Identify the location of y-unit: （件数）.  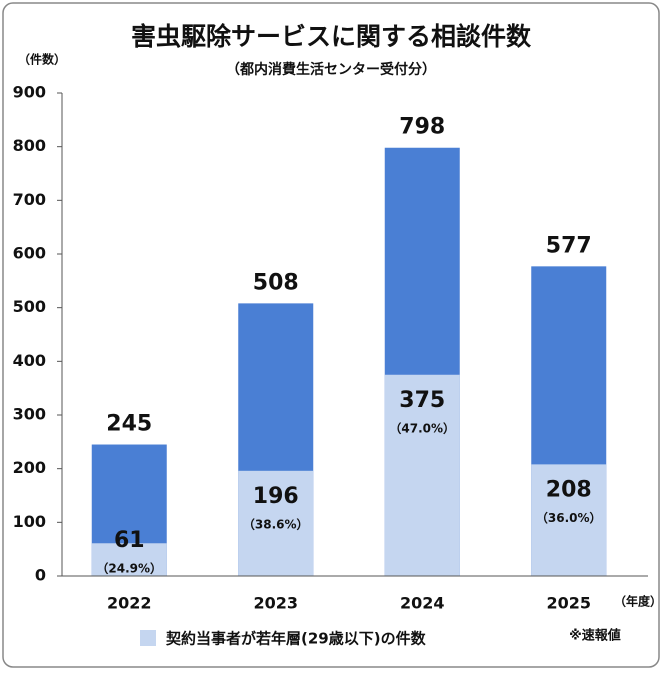
(42, 59).